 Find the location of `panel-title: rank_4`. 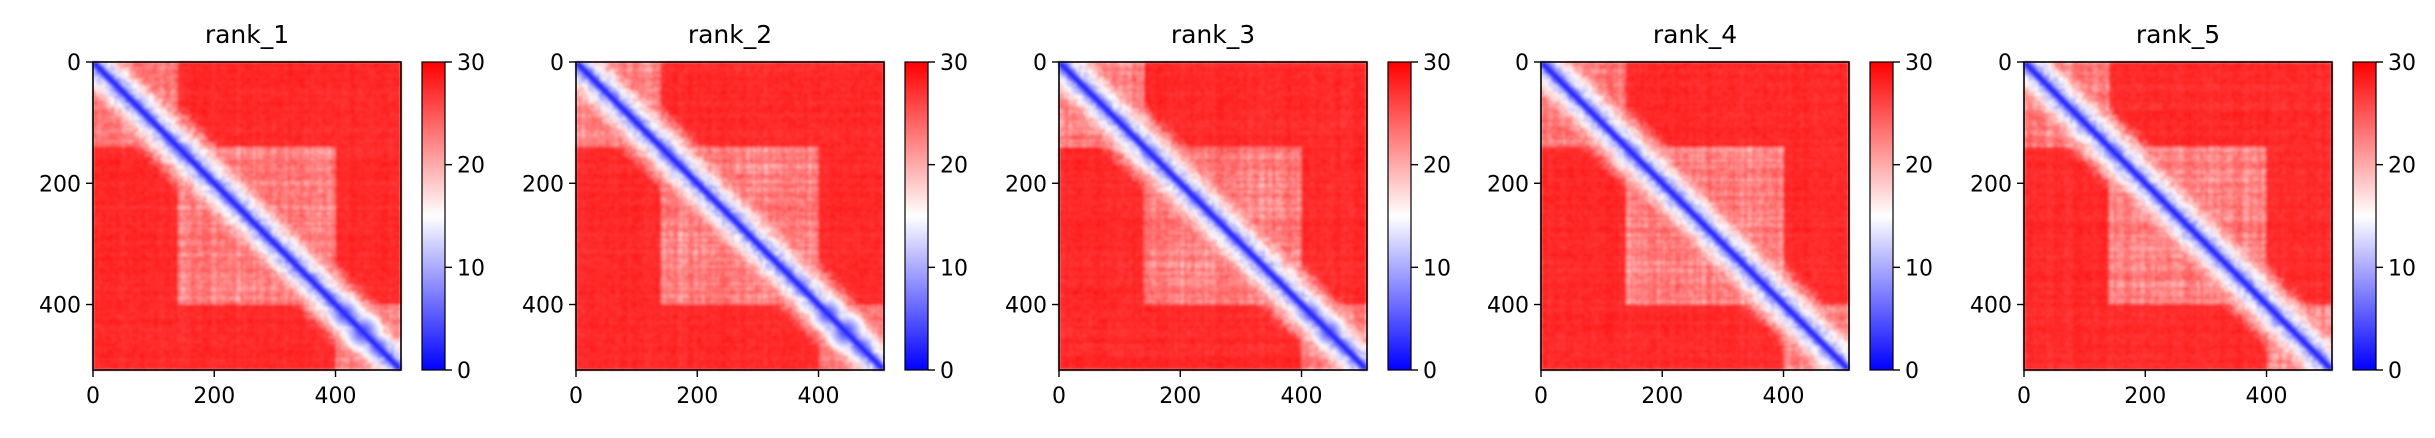

panel-title: rank_4 is located at coordinates (1695, 34).